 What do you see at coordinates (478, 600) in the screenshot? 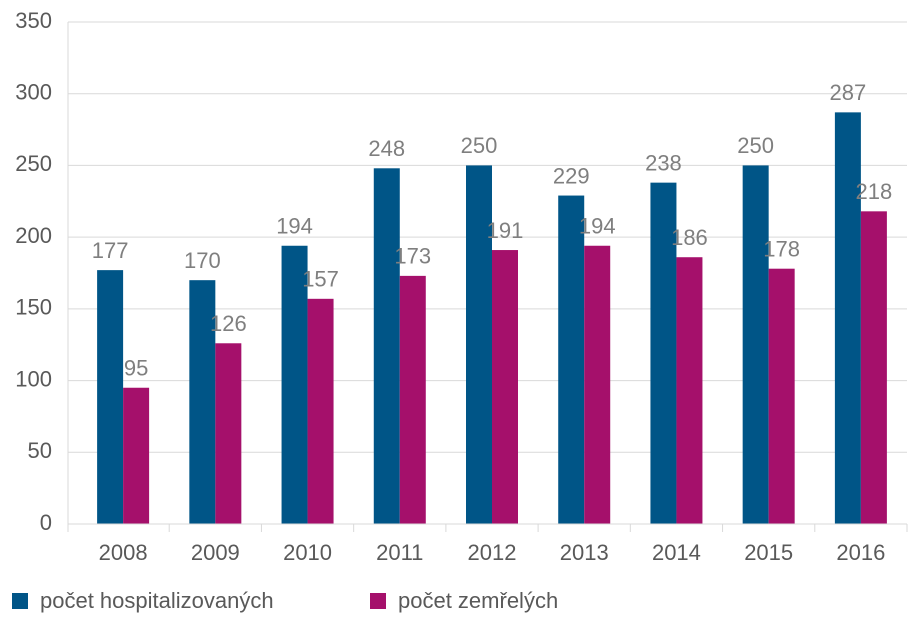
I see `legend-label: počet zemřelých` at bounding box center [478, 600].